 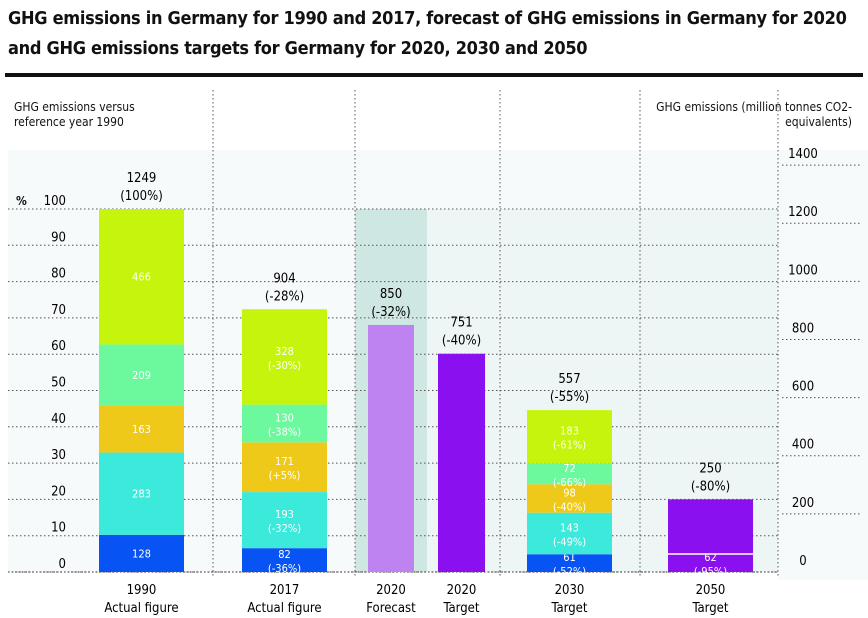 I want to click on segment-change: (-36%), so click(x=284, y=568).